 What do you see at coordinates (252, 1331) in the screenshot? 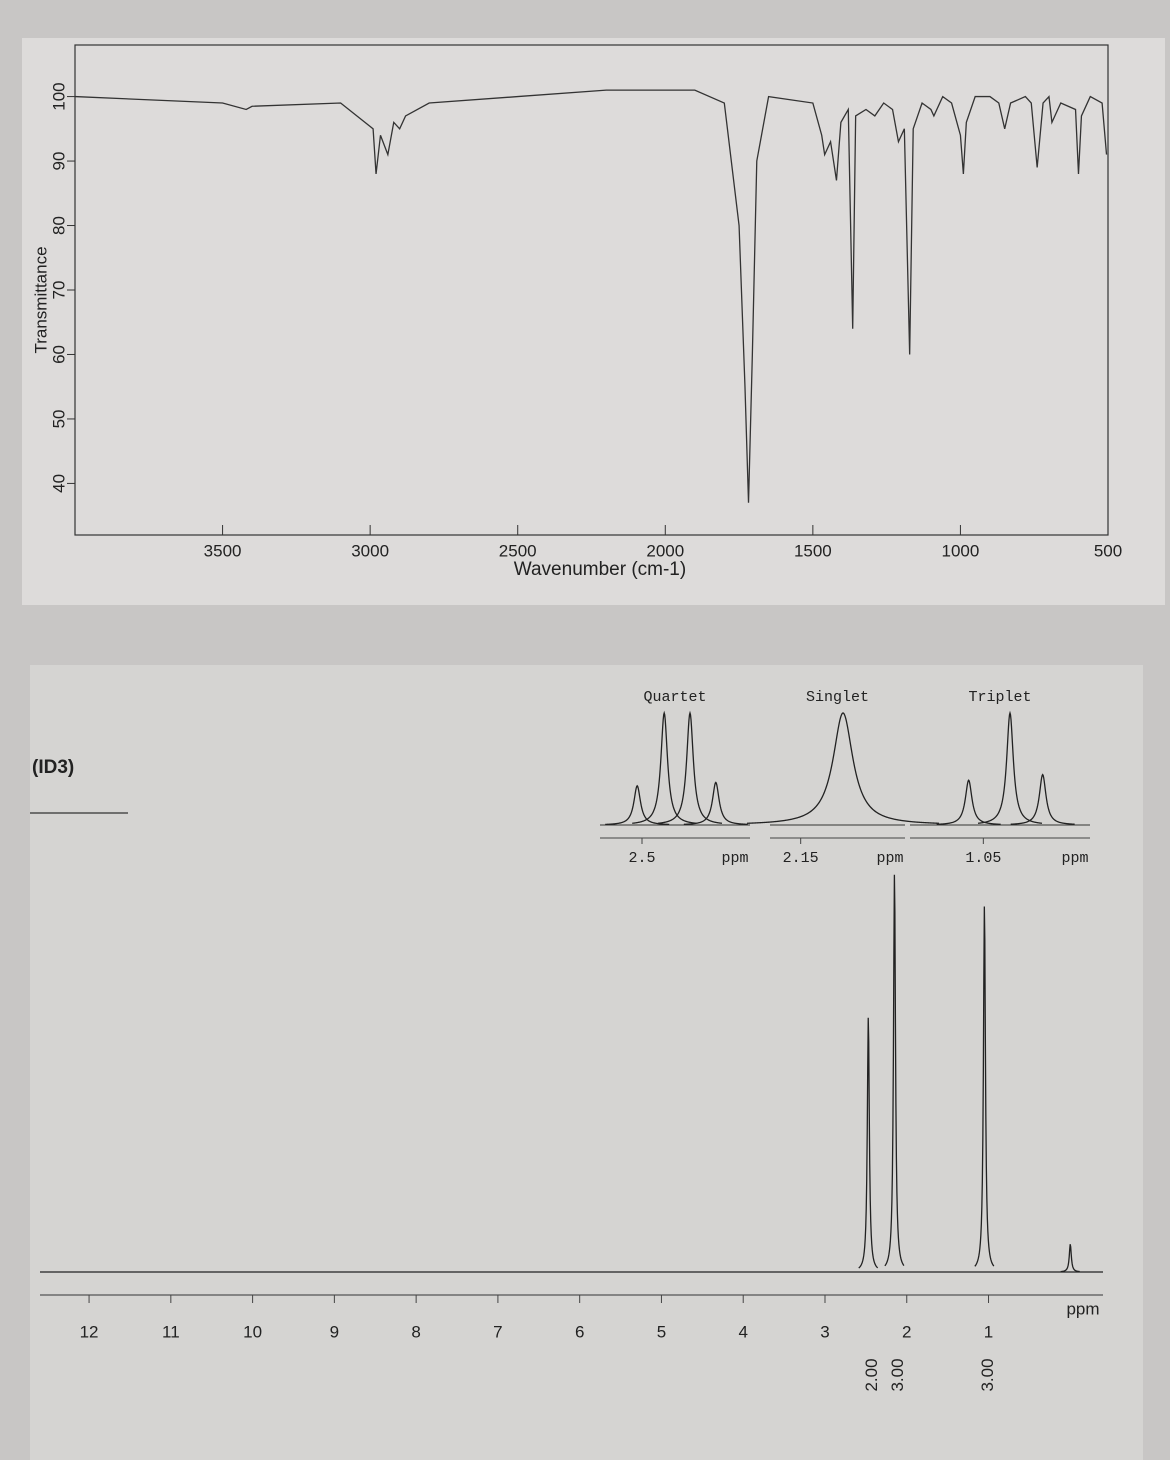
I see `x-tick-label: 10` at bounding box center [252, 1331].